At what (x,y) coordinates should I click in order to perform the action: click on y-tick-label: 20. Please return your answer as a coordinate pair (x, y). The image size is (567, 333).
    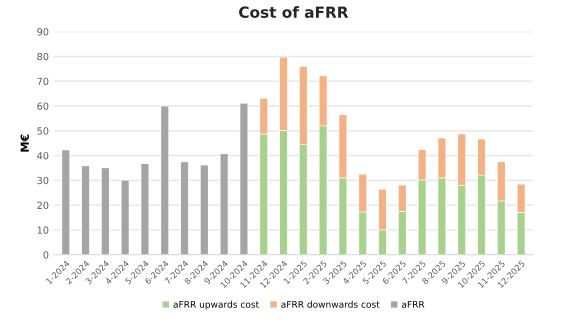
    Looking at the image, I should click on (42, 205).